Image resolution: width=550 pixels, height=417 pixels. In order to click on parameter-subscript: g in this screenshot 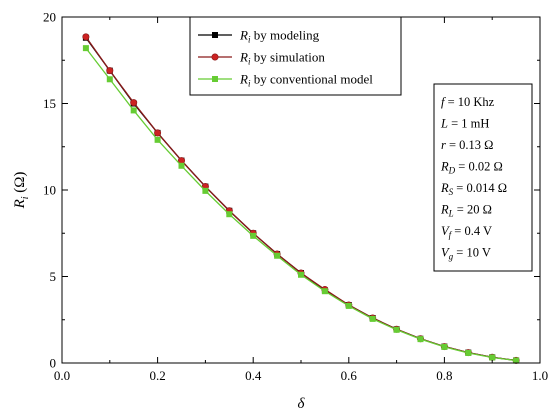, I will do `click(451, 257)`.